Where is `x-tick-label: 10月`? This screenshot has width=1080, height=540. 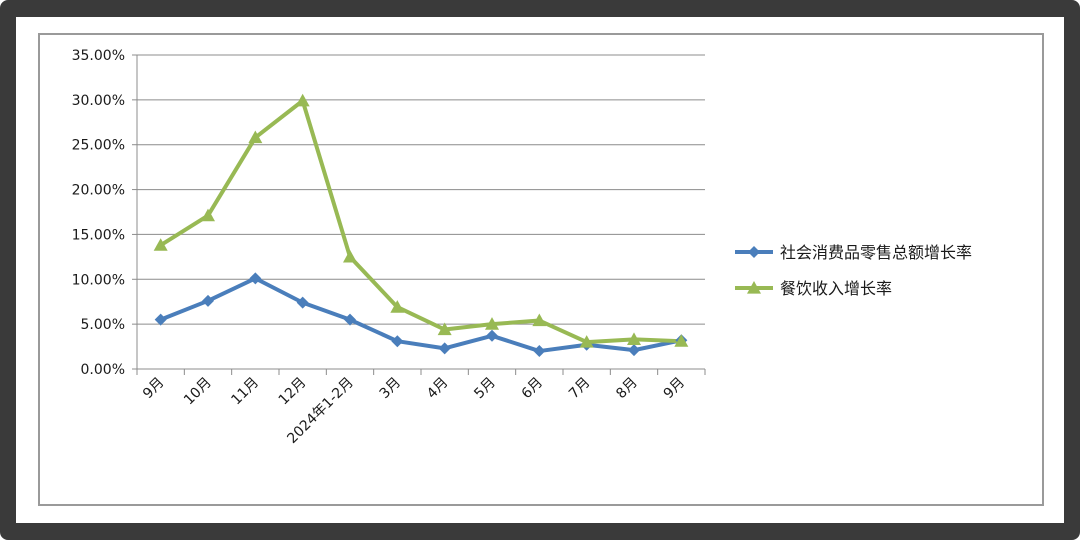
x-tick-label: 10月 is located at coordinates (198, 392).